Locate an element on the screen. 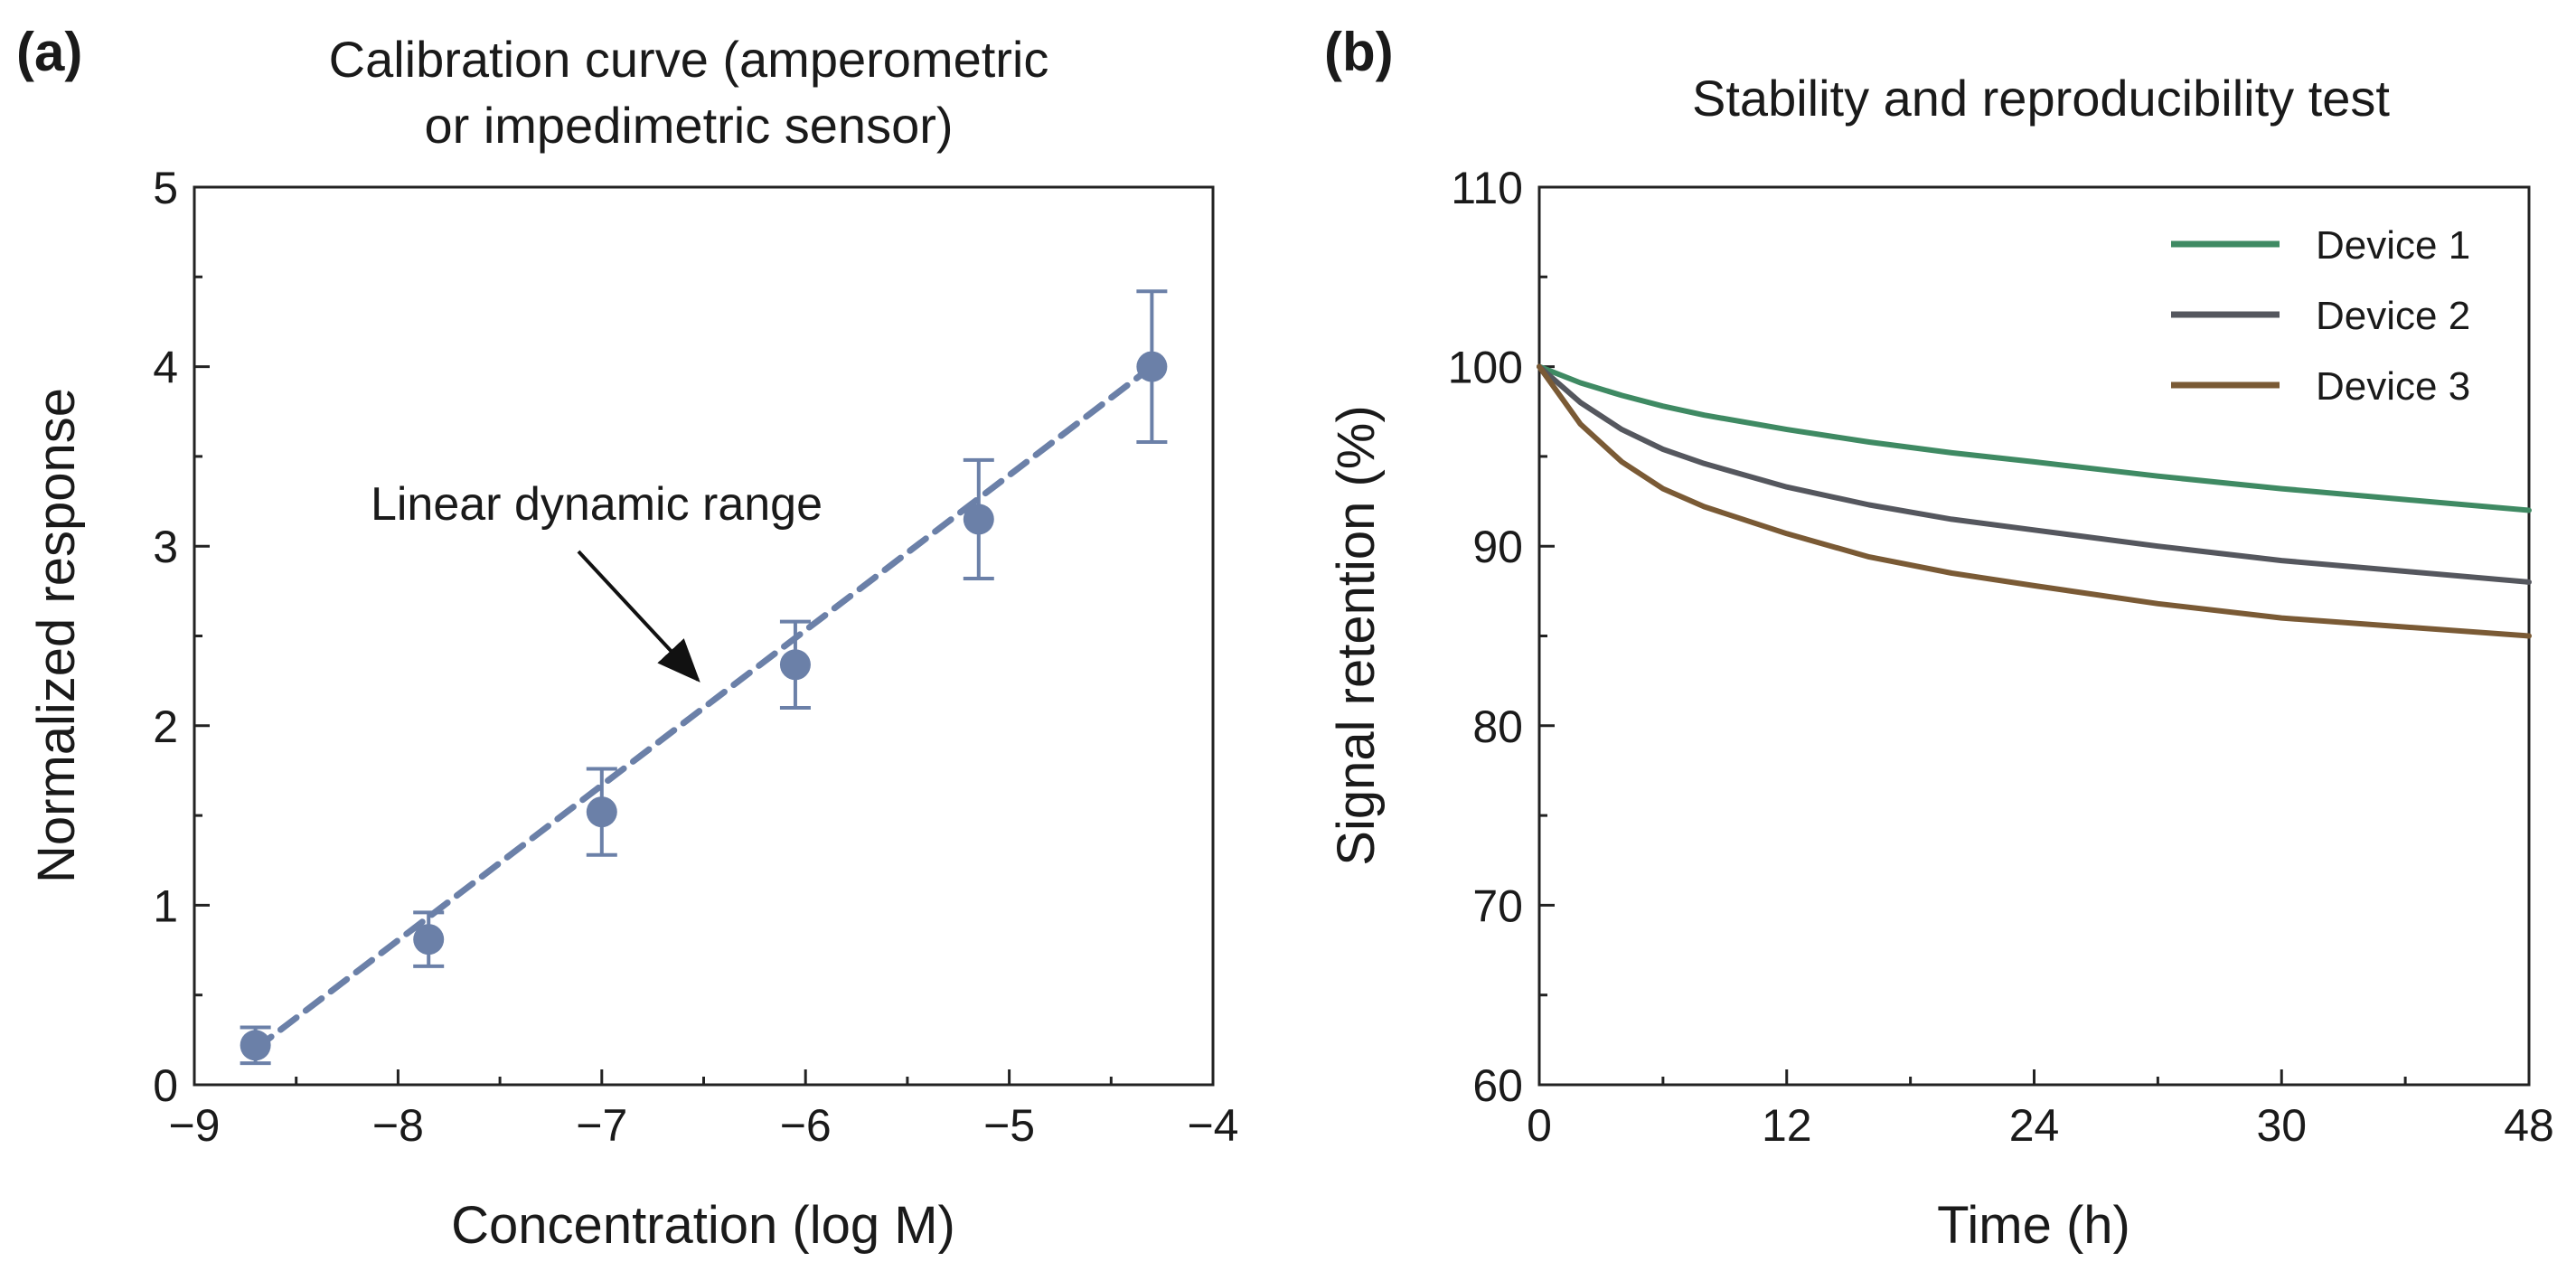  panel-label-b: (b) is located at coordinates (1359, 52).